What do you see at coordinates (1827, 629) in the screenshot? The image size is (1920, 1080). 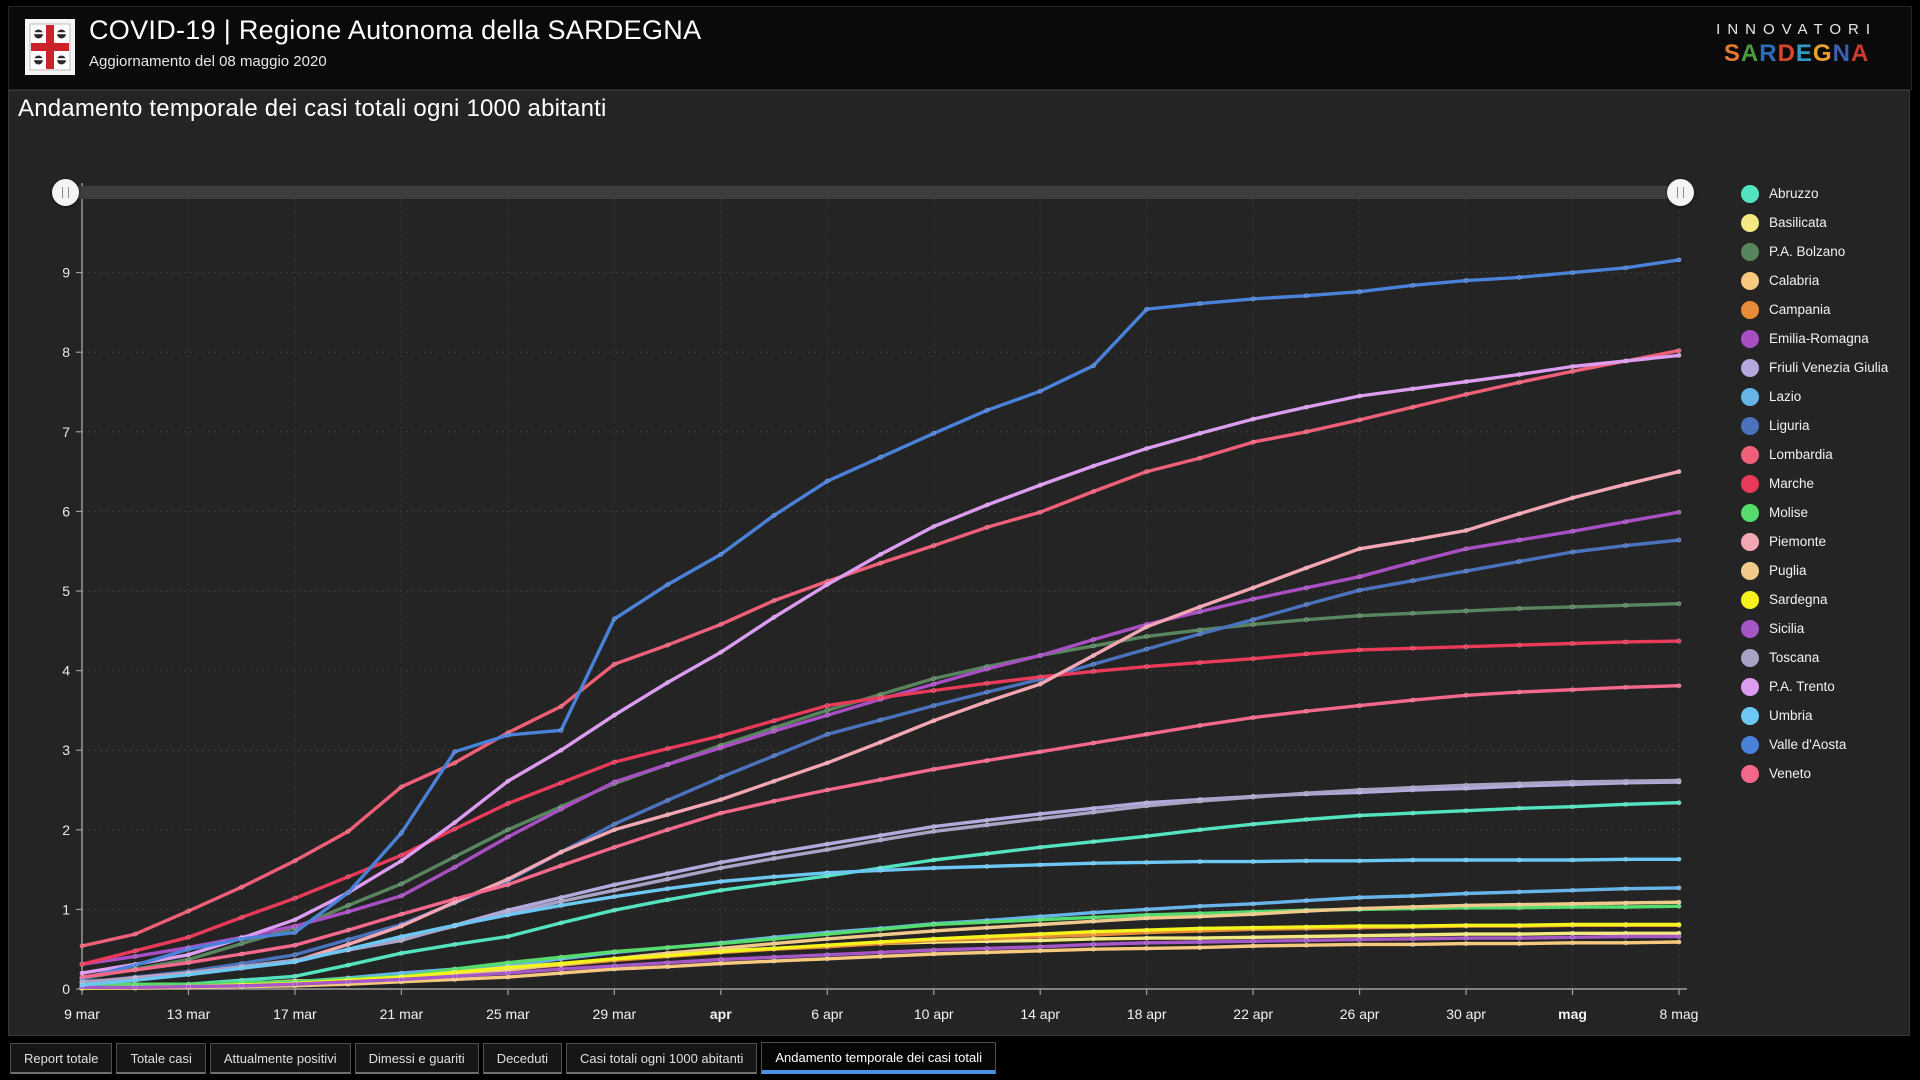 I see `legend-item-sicilia: Sicilia` at bounding box center [1827, 629].